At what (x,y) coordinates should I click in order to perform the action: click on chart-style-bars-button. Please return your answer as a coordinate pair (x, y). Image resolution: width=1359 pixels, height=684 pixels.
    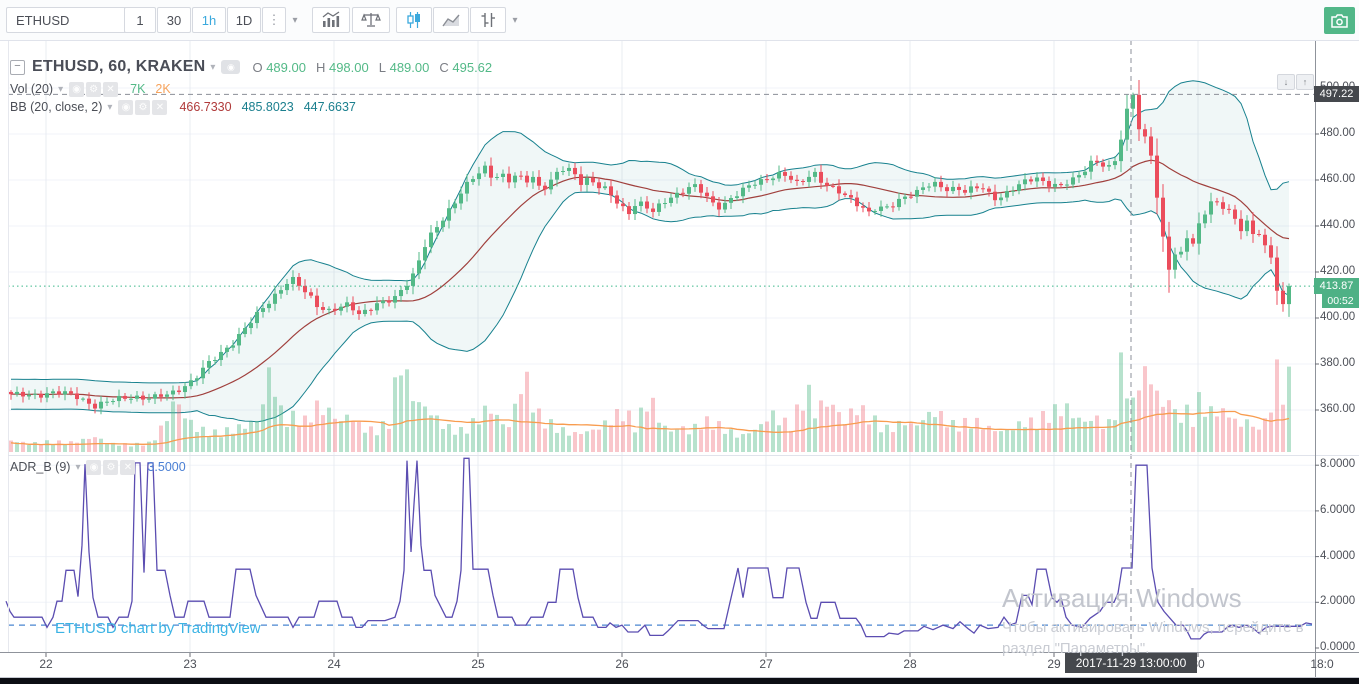
    Looking at the image, I should click on (488, 20).